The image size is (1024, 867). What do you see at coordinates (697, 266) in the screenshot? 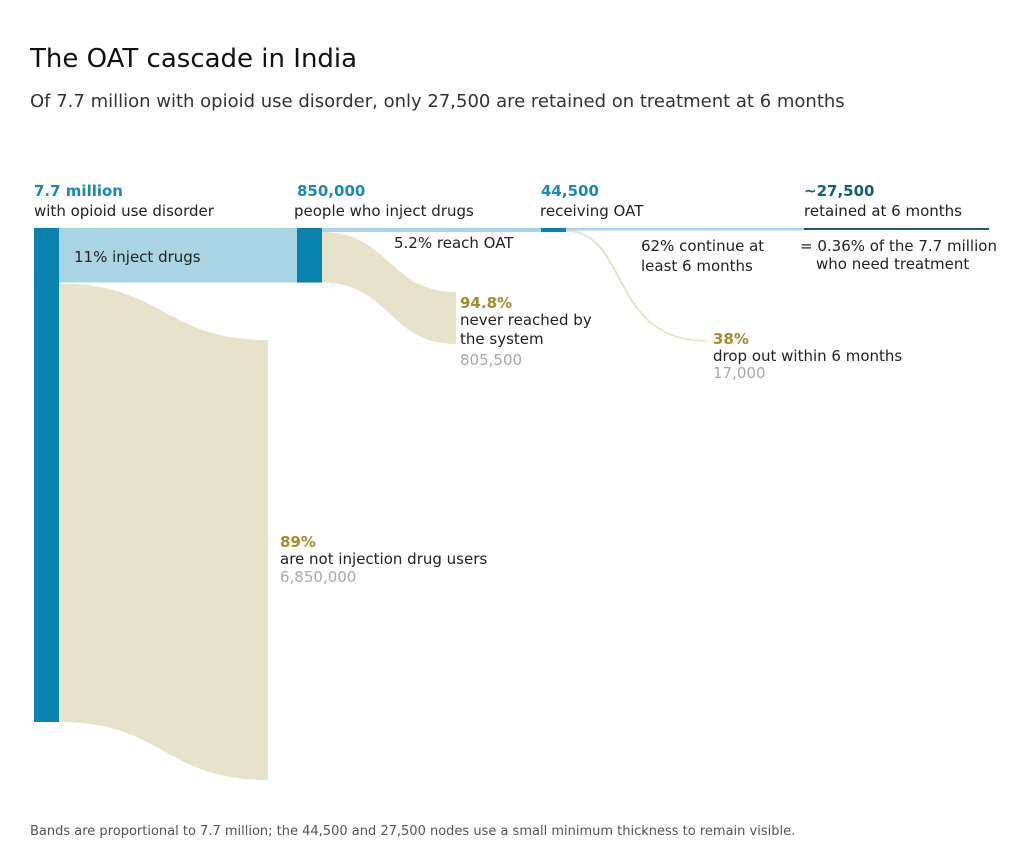
I see `flow-continue-label-2: least 6 months` at bounding box center [697, 266].